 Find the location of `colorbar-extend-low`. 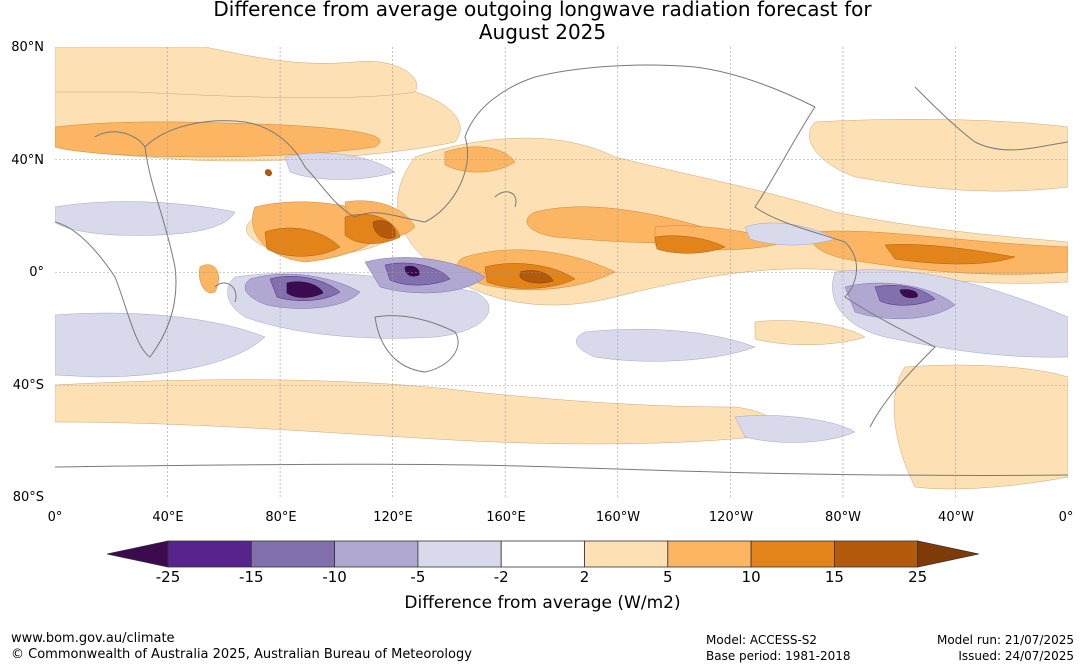

colorbar-extend-low is located at coordinates (138, 554).